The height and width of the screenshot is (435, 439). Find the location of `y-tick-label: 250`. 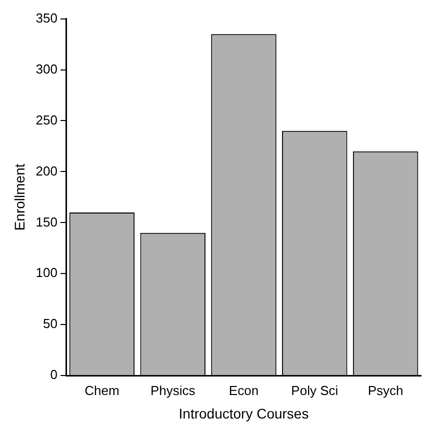

y-tick-label: 250 is located at coordinates (47, 120).